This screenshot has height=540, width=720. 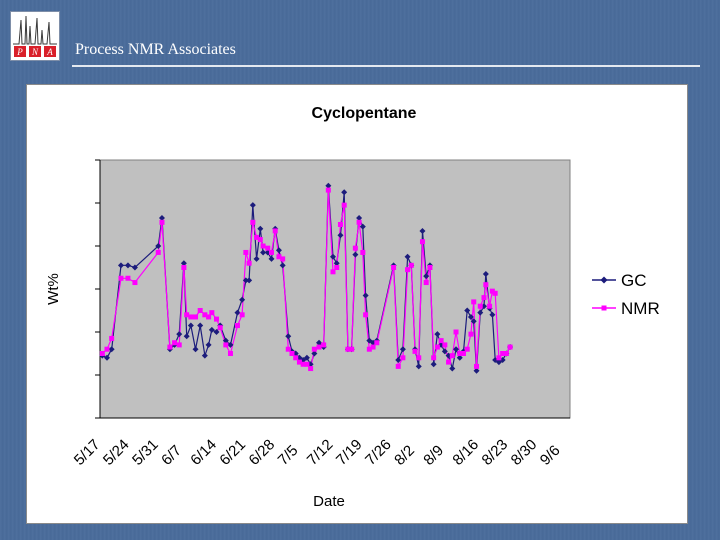 I want to click on x-tick-label: 7/12, so click(x=320, y=452).